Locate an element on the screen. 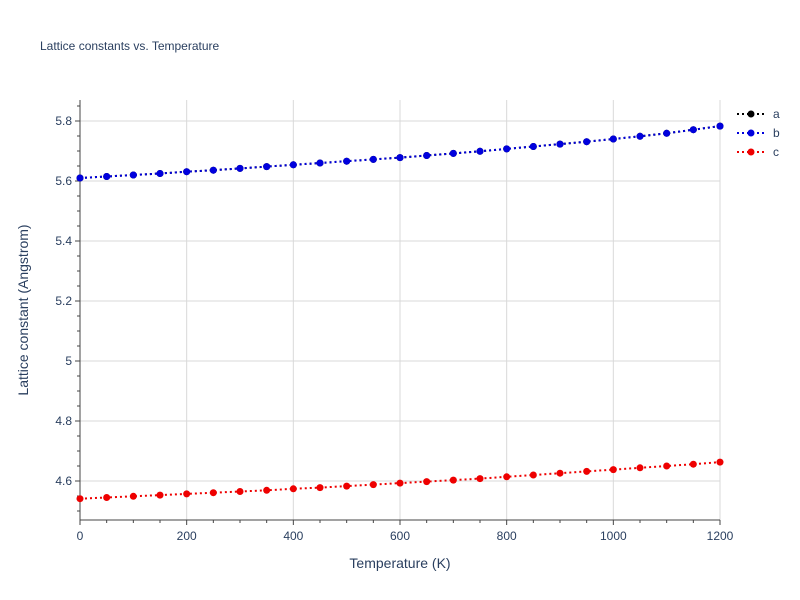 The image size is (800, 600). y-tick-label: 4.8 is located at coordinates (63, 421).